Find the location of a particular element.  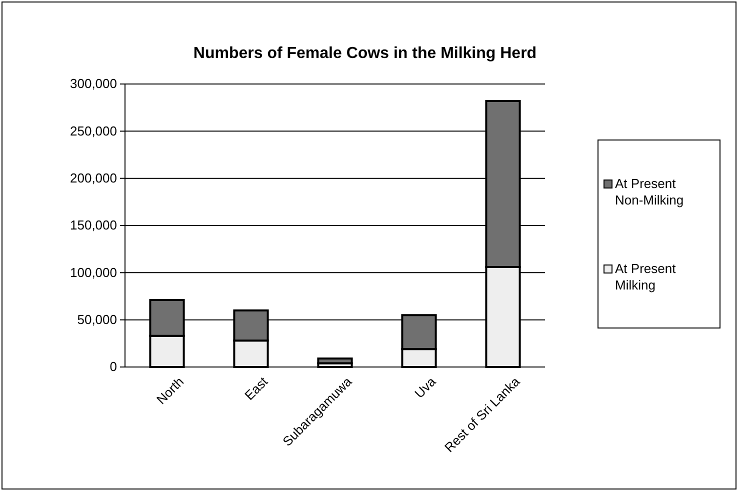

y-tick-label: 100,000 is located at coordinates (93, 272).